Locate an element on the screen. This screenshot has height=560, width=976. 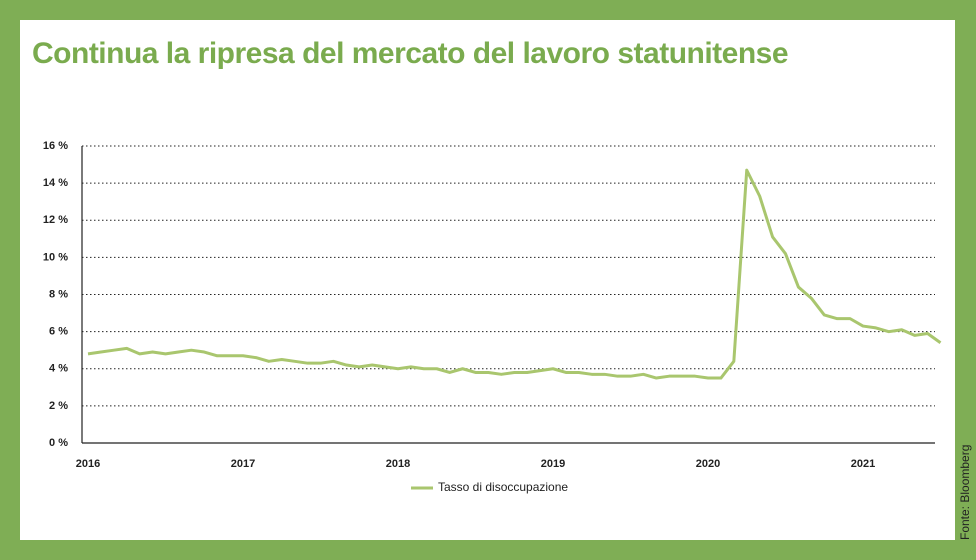
x-tick-label: 2017 is located at coordinates (243, 464).